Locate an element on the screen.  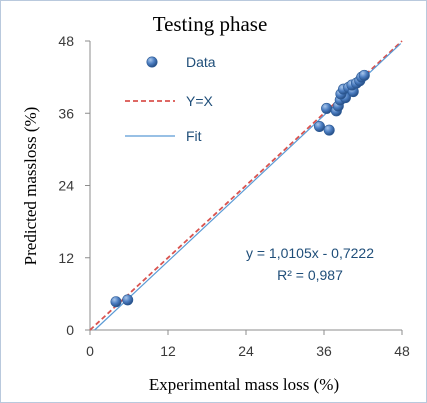
y-tick-label: 48 is located at coordinates (66, 41).